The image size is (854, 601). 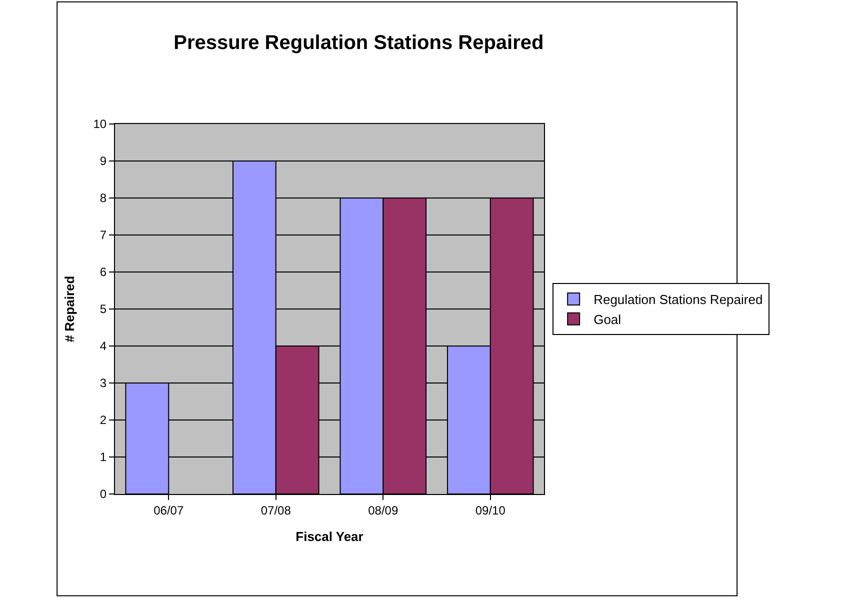 What do you see at coordinates (103, 198) in the screenshot?
I see `y-tick-label: 8` at bounding box center [103, 198].